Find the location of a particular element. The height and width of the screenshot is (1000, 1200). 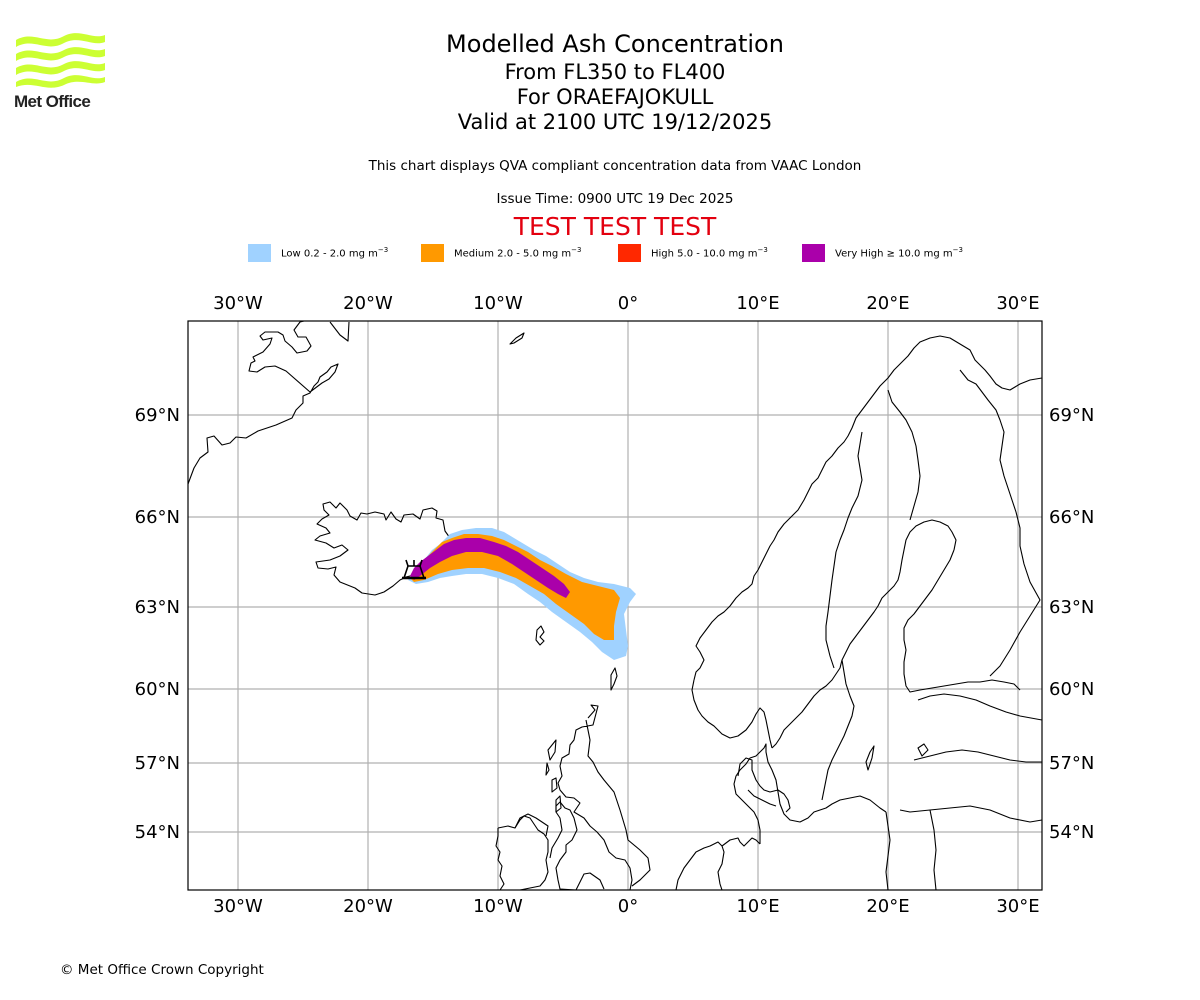

chart-title: Modelled Ash Concentration is located at coordinates (615, 44).